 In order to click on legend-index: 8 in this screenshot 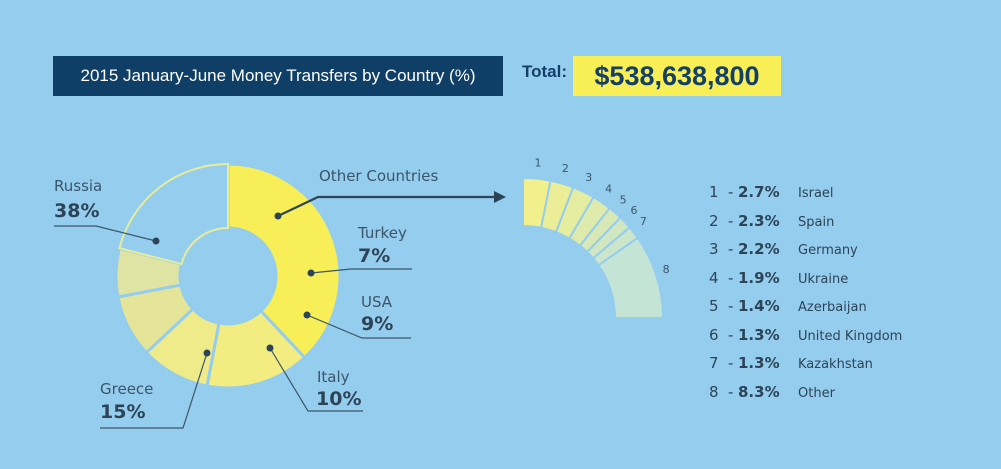, I will do `click(714, 391)`.